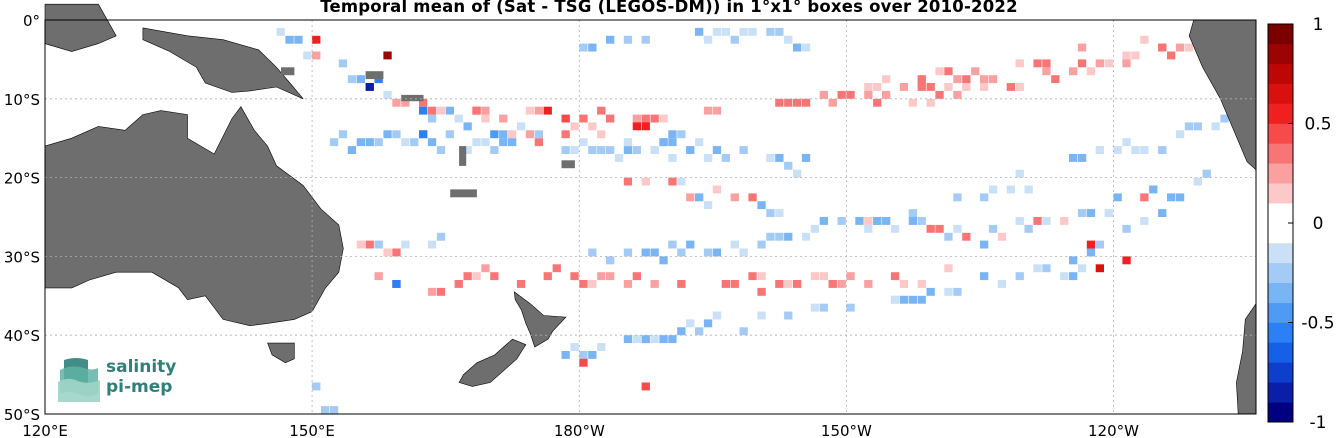  Describe the element at coordinates (1222, 95) in the screenshot. I see `south-america-north-land` at that location.